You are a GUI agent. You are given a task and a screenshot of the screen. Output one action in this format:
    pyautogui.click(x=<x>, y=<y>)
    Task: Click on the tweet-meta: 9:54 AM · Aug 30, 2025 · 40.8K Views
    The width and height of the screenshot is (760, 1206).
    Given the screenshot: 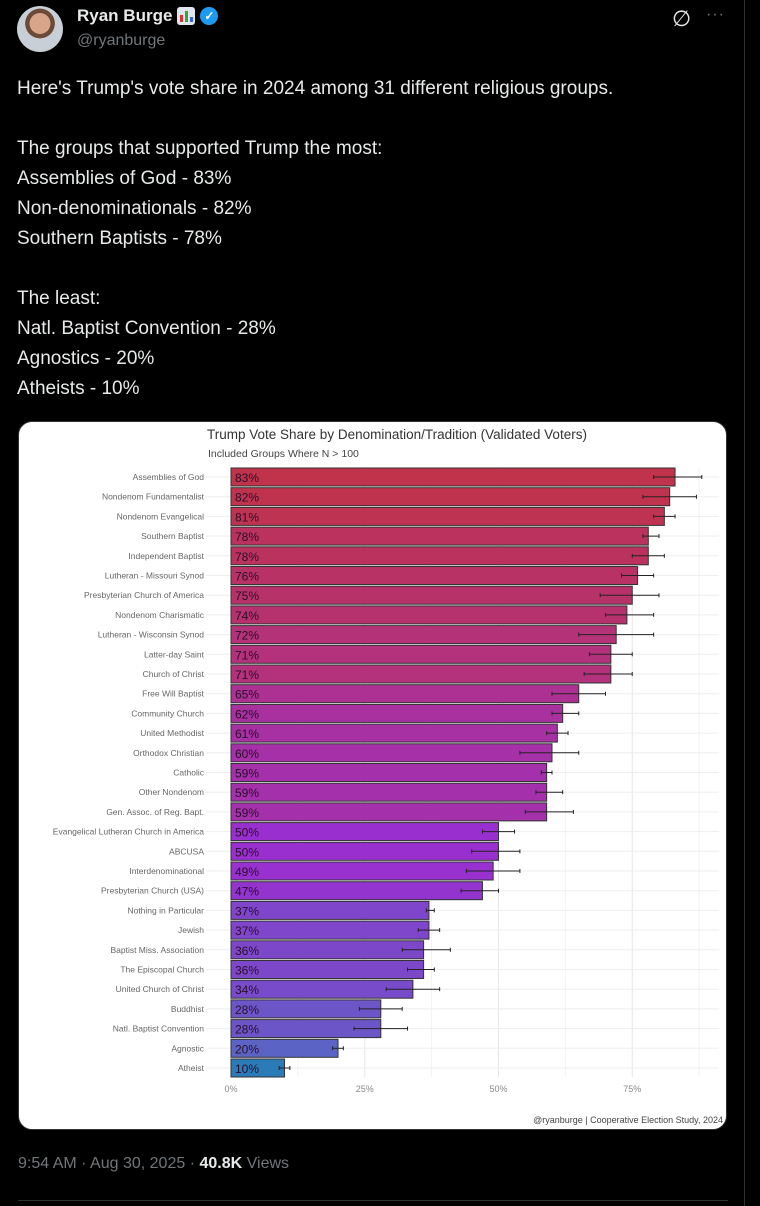 What is the action you would take?
    pyautogui.click(x=153, y=1164)
    